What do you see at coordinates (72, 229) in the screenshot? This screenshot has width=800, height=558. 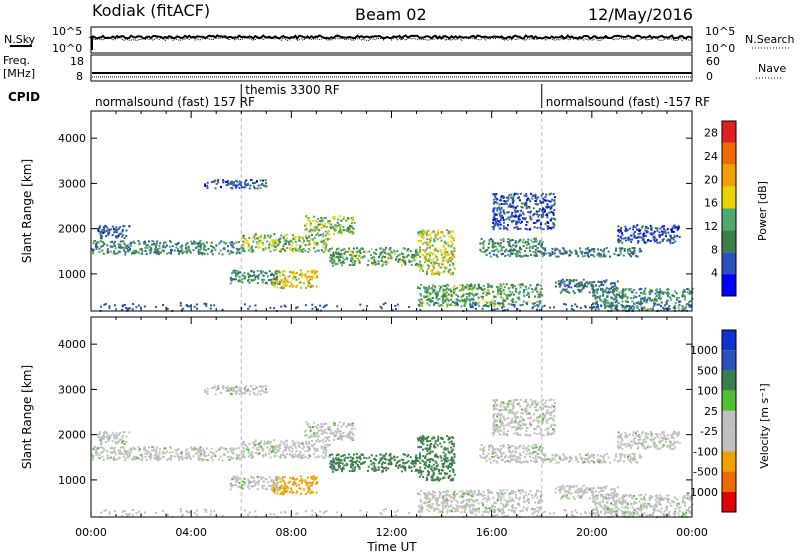 I see `y-tick-label: 2000` at bounding box center [72, 229].